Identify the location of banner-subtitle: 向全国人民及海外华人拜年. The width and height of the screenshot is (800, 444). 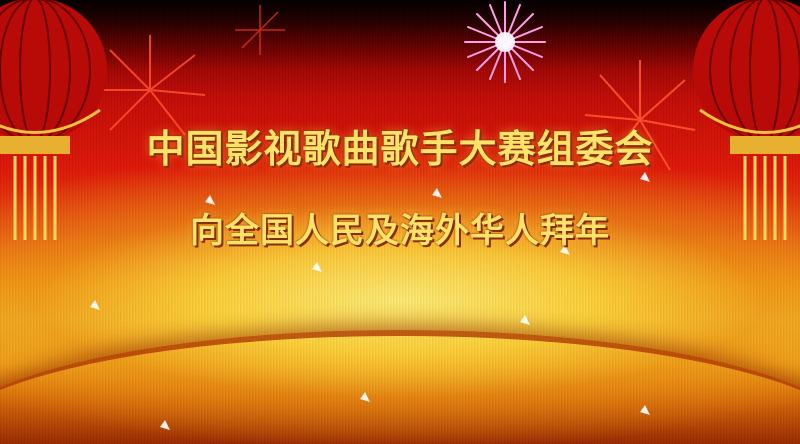
(400, 231).